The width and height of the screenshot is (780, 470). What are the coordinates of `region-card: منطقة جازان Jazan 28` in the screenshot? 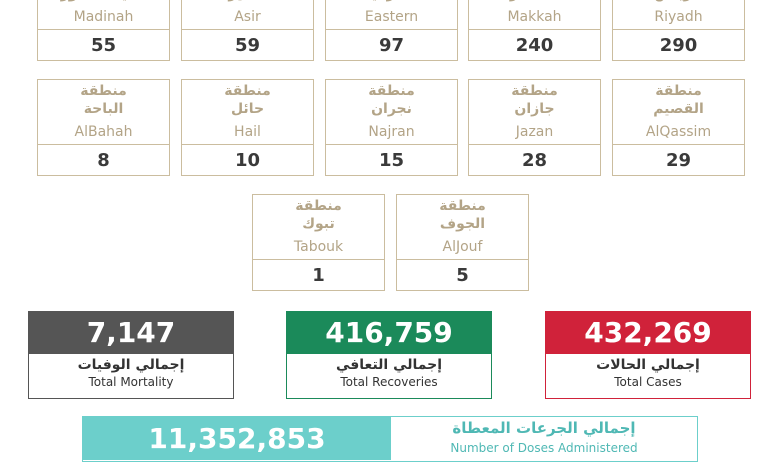 It's located at (534, 127).